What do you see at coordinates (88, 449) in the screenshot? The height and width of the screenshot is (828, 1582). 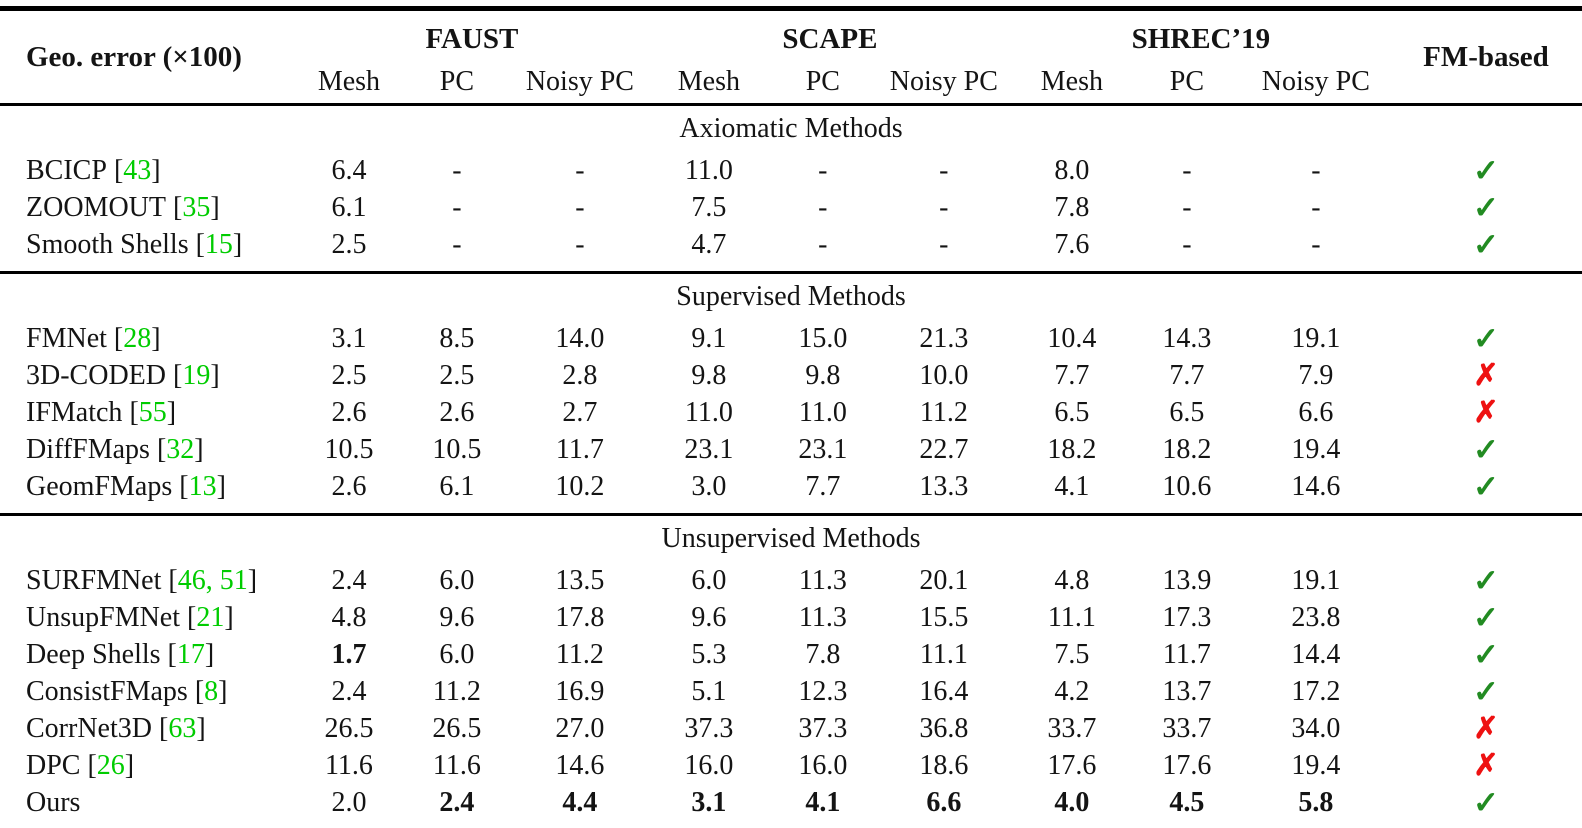 I see `method-name: DiffFMaps` at bounding box center [88, 449].